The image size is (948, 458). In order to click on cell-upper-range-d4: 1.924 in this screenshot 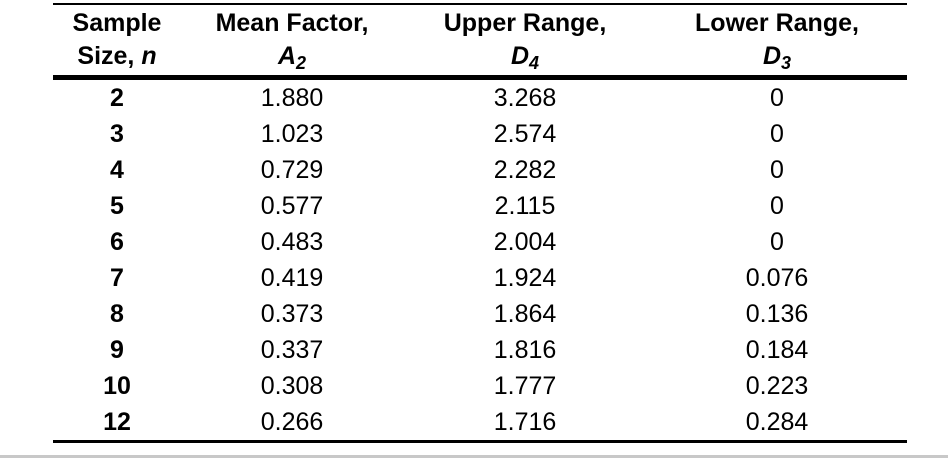, I will do `click(525, 277)`.